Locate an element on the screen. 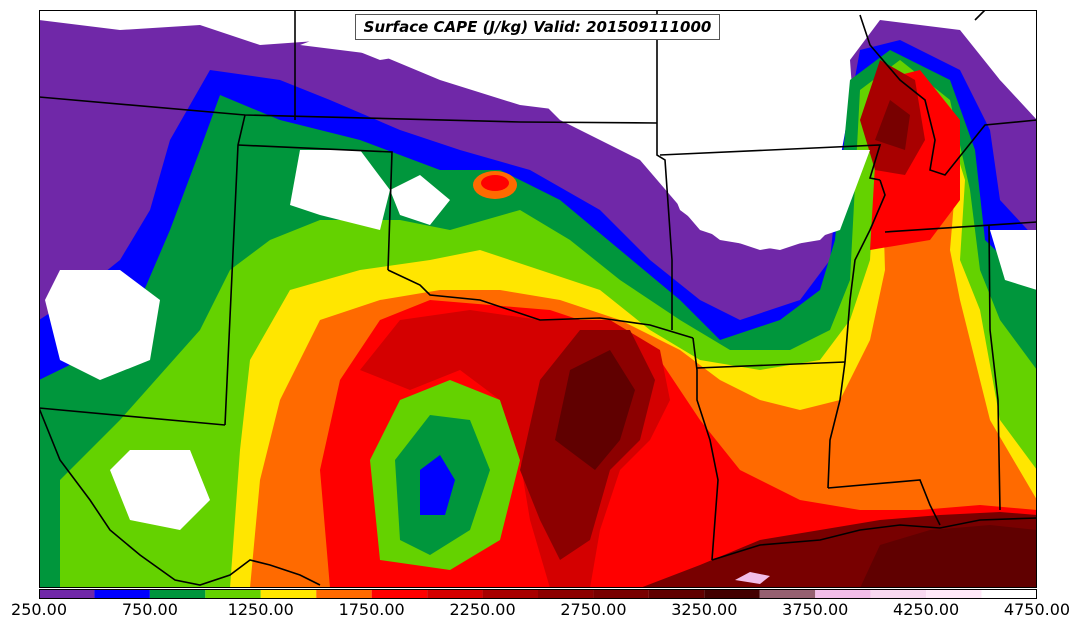  colorbar-tick-label: 2250.00 is located at coordinates (482, 609).